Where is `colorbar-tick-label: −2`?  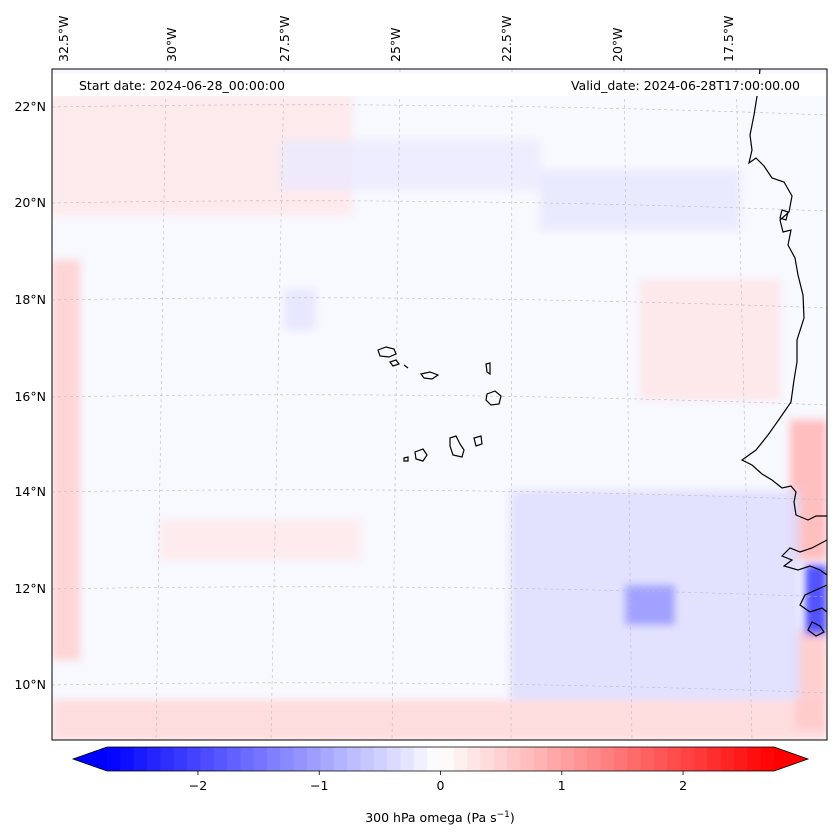 colorbar-tick-label: −2 is located at coordinates (198, 785).